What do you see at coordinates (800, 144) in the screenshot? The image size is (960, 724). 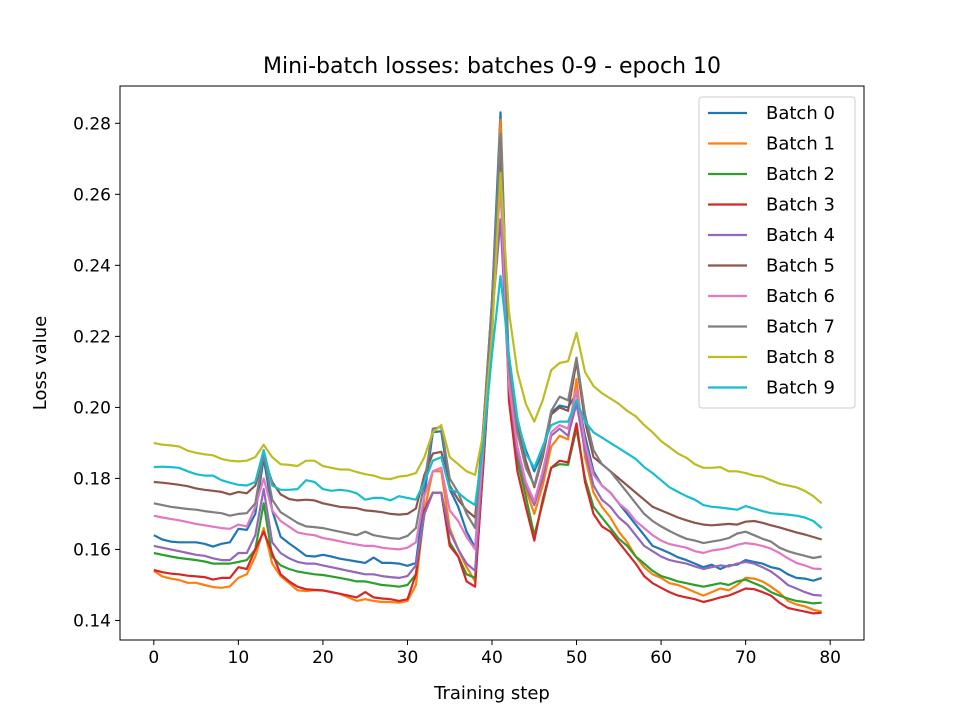 I see `legend-label: Batch 1` at bounding box center [800, 144].